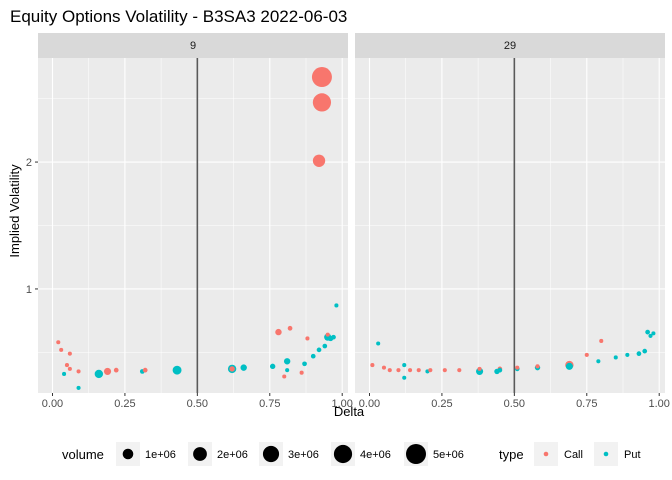 This screenshot has height=480, width=672. What do you see at coordinates (573, 455) in the screenshot?
I see `legend-type-label: Call` at bounding box center [573, 455].